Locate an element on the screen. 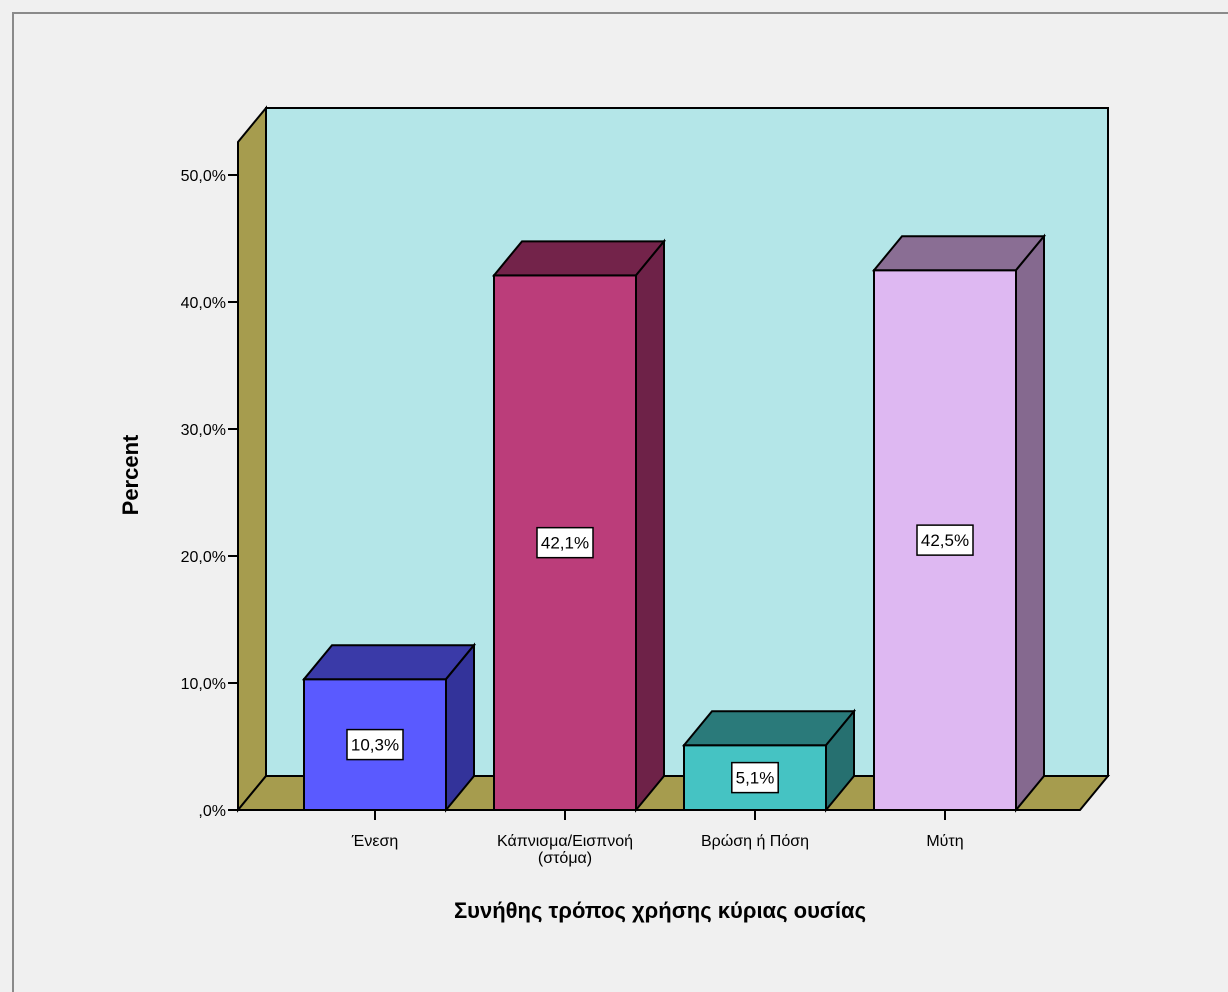 The height and width of the screenshot is (992, 1228). left-wall is located at coordinates (252, 459).